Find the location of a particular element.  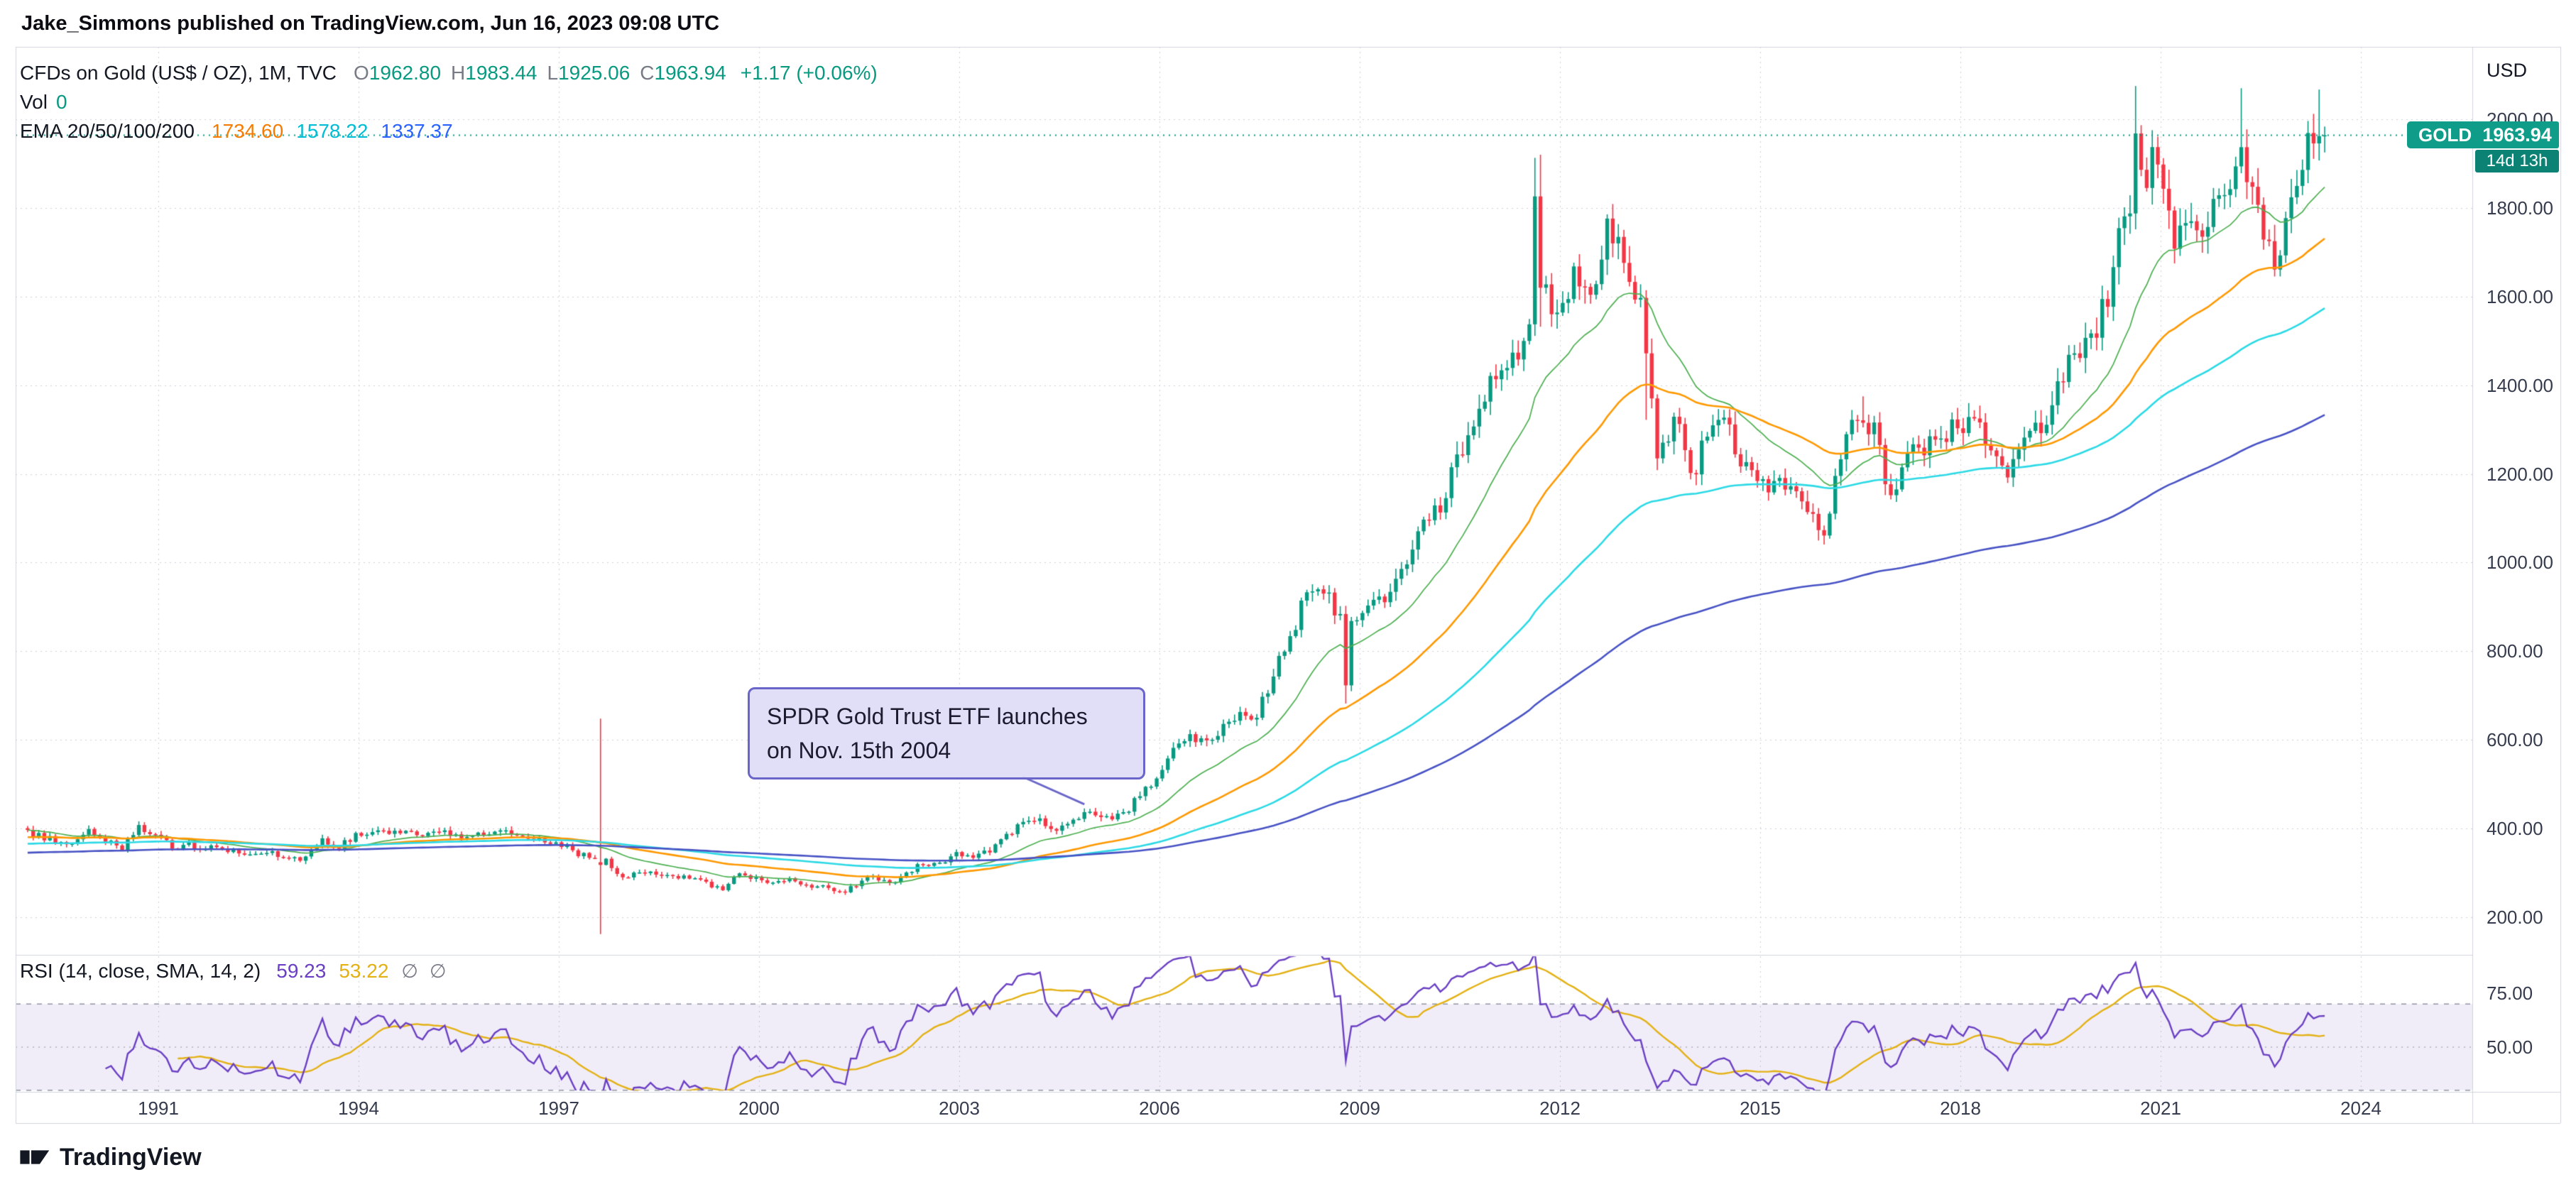

time-tick: 2000 is located at coordinates (759, 1108).